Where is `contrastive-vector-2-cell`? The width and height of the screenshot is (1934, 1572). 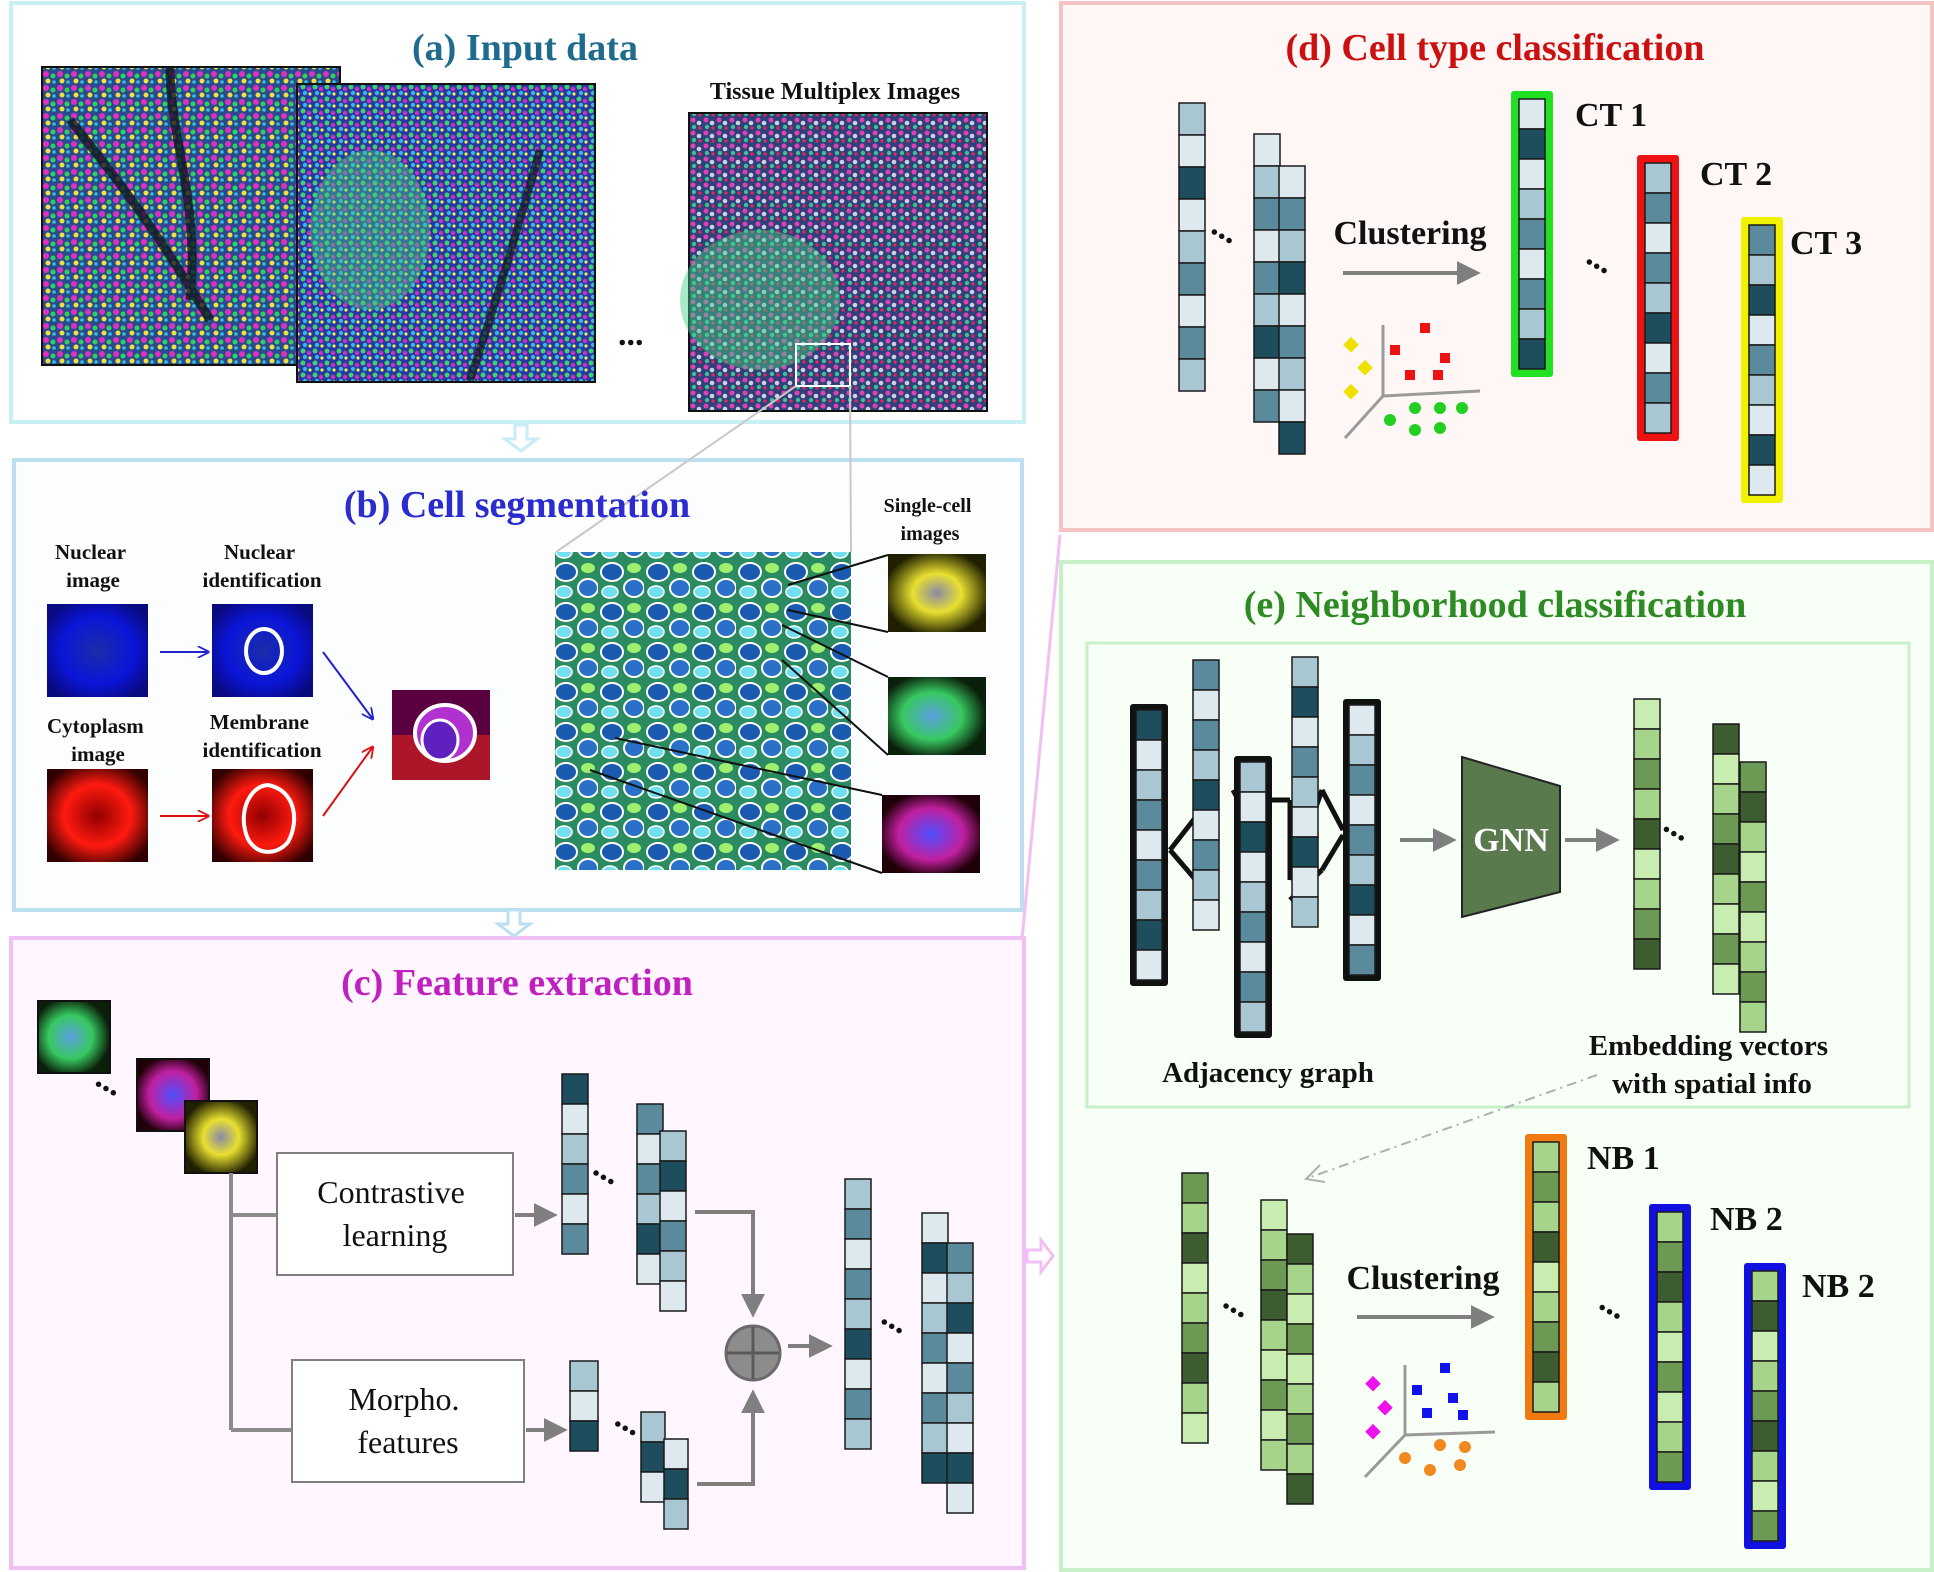
contrastive-vector-2-cell is located at coordinates (650, 1269).